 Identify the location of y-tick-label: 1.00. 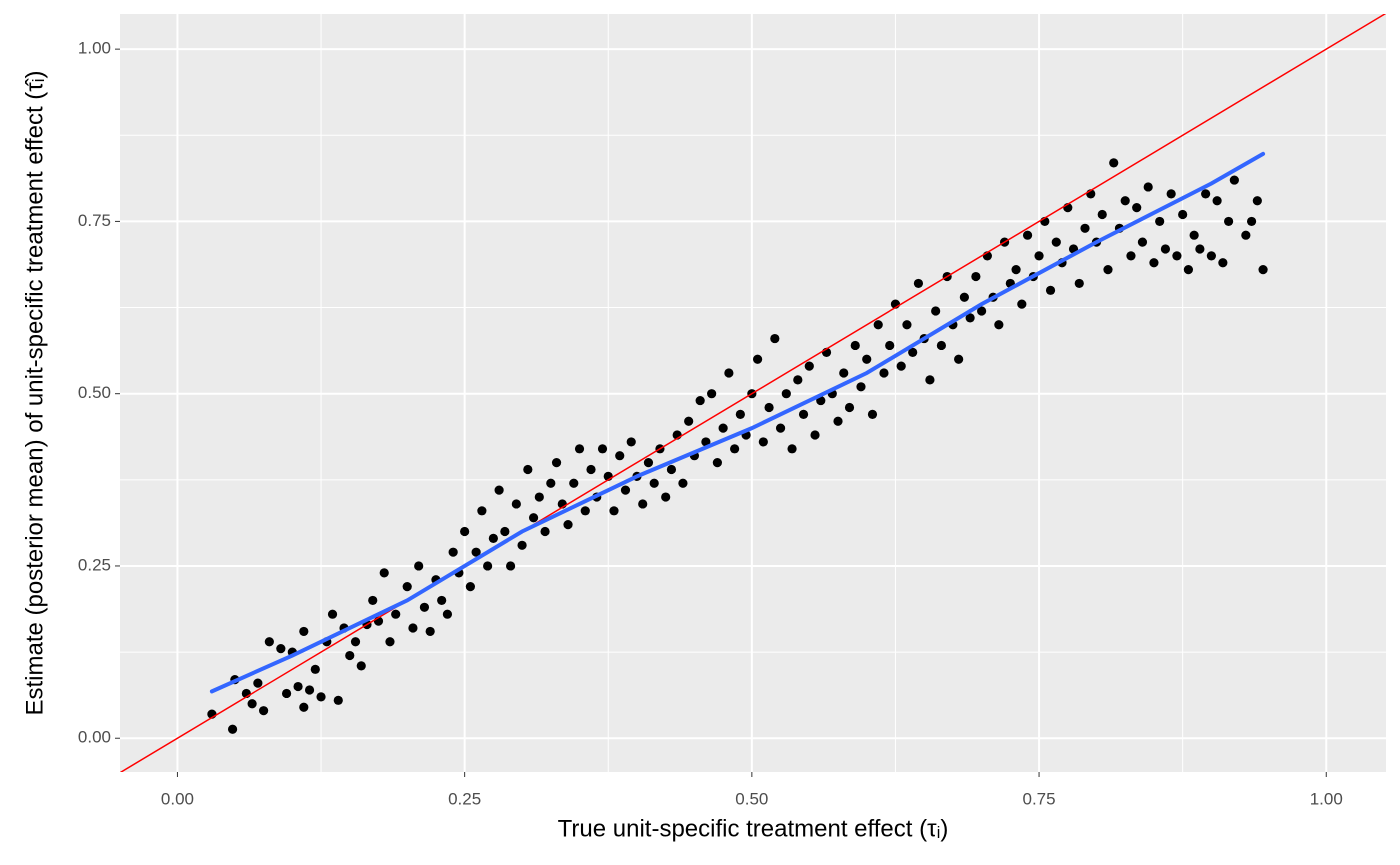
(94, 48).